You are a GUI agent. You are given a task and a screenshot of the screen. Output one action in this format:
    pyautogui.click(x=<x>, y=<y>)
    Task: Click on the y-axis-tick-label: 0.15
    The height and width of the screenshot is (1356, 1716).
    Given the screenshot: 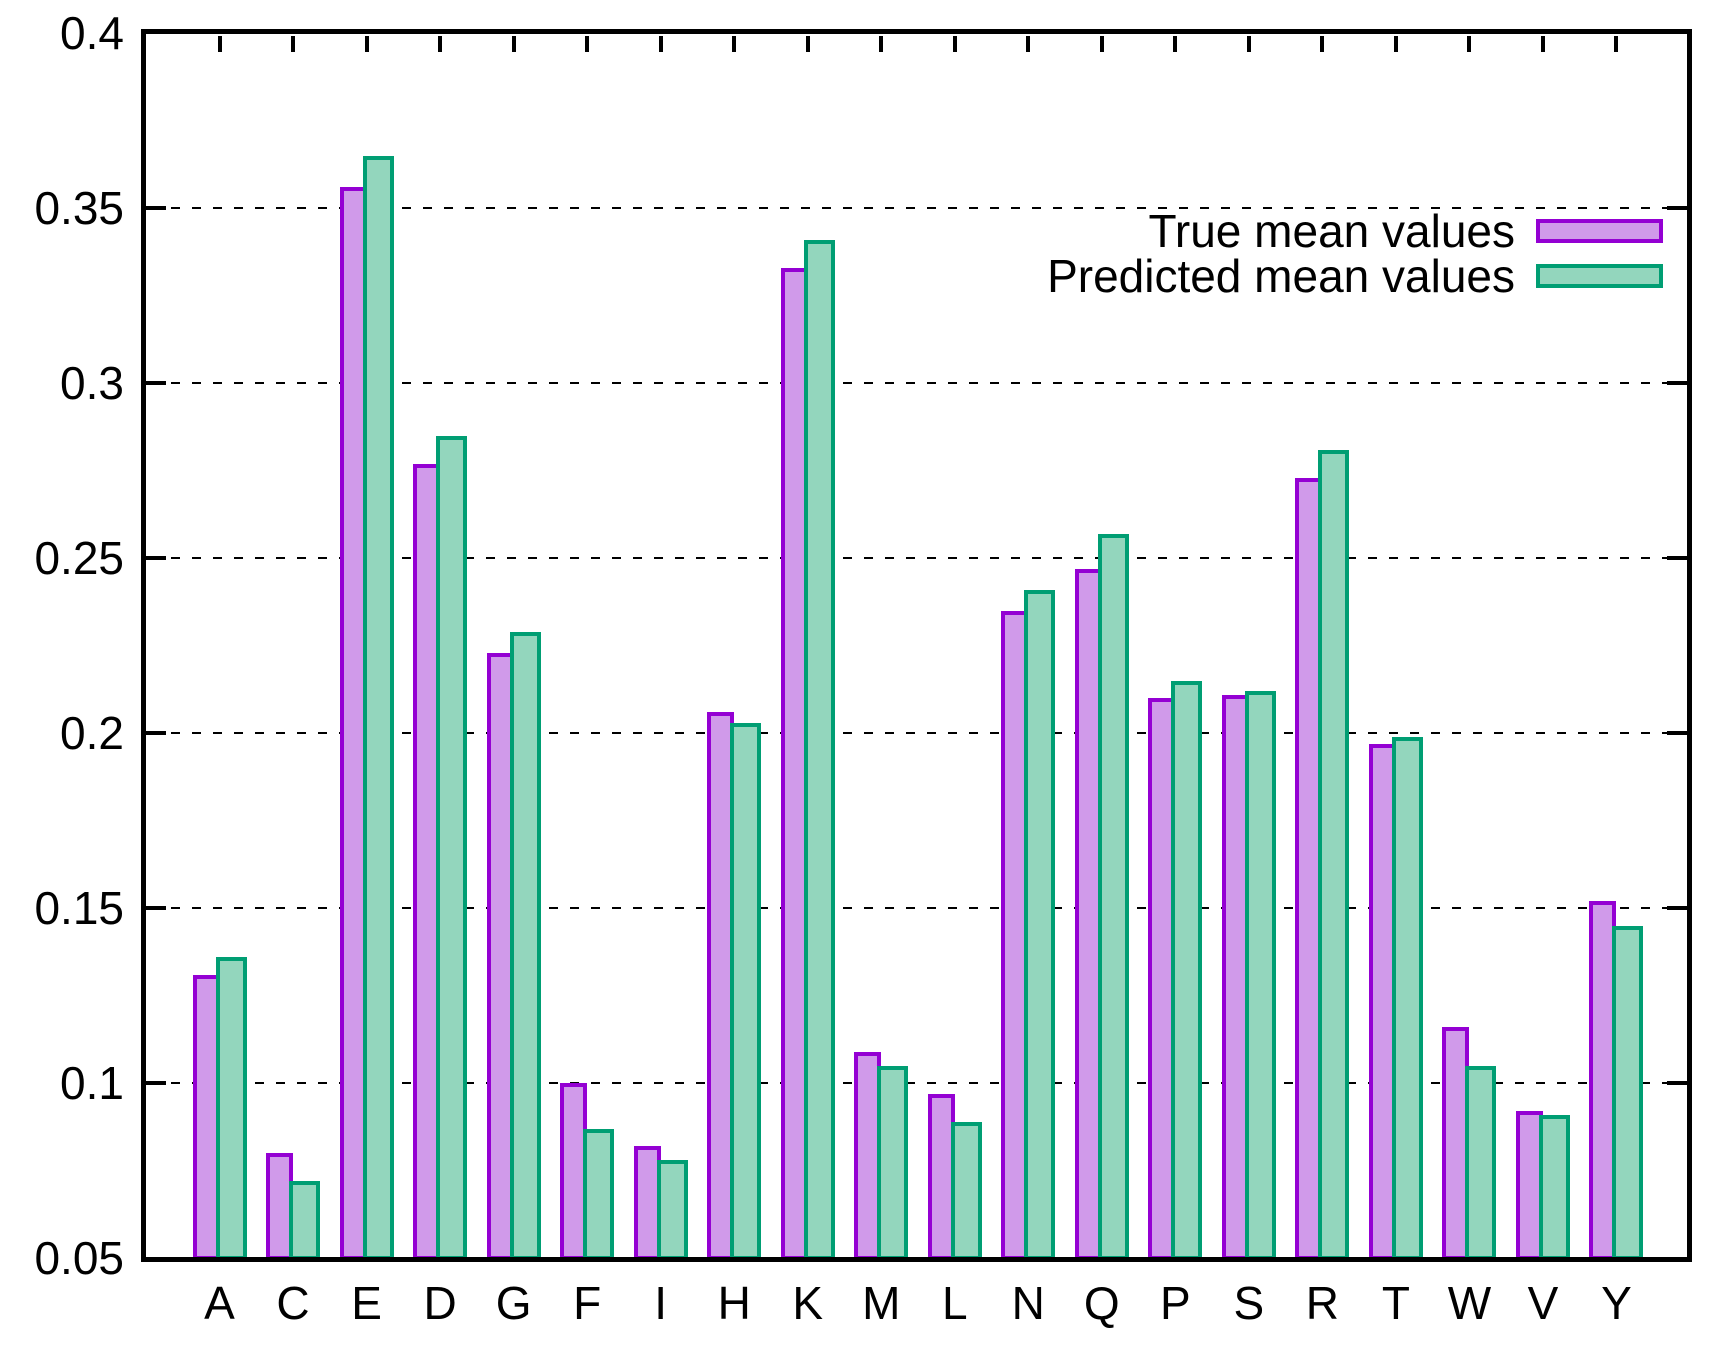 What is the action you would take?
    pyautogui.click(x=79, y=908)
    